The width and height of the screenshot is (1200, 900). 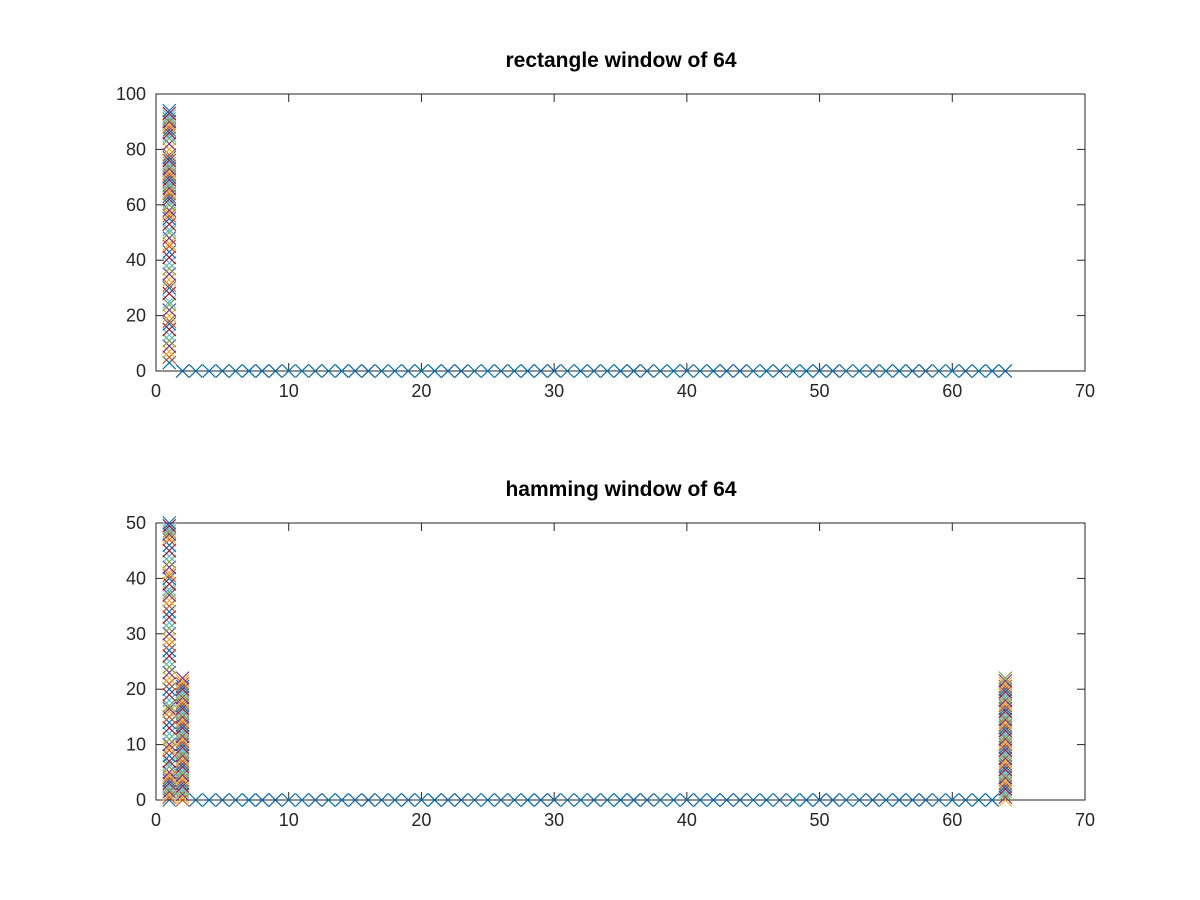 What do you see at coordinates (421, 820) in the screenshot?
I see `x-tick-label: 20` at bounding box center [421, 820].